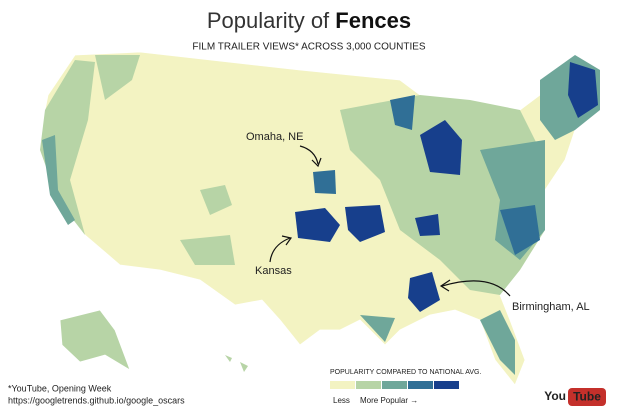 This screenshot has height=411, width=618. I want to click on alaska, so click(95, 340).